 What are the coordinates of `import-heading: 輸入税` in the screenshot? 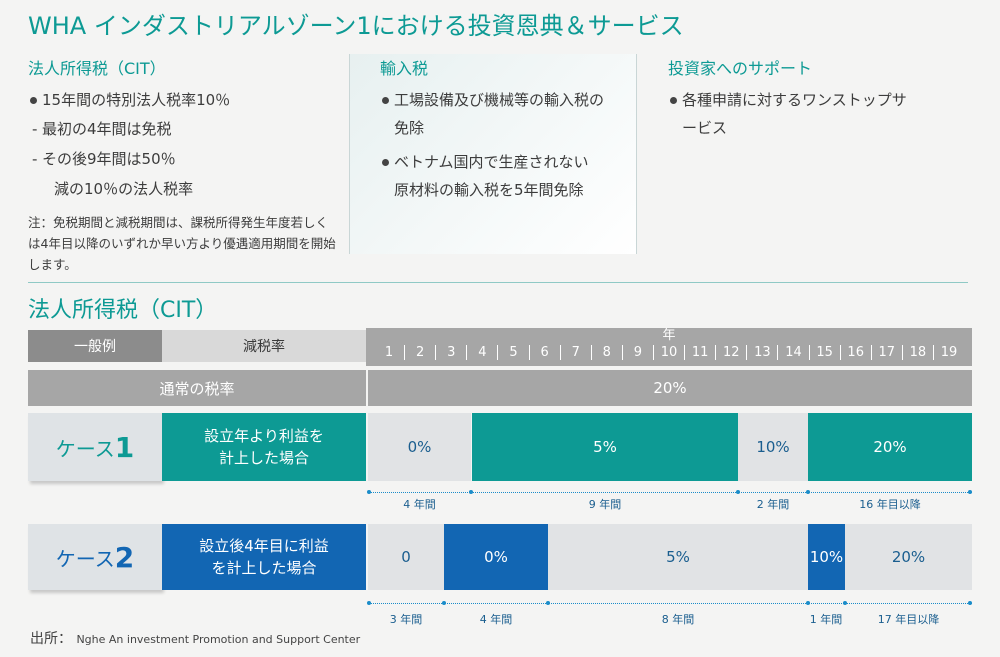 It's located at (404, 68).